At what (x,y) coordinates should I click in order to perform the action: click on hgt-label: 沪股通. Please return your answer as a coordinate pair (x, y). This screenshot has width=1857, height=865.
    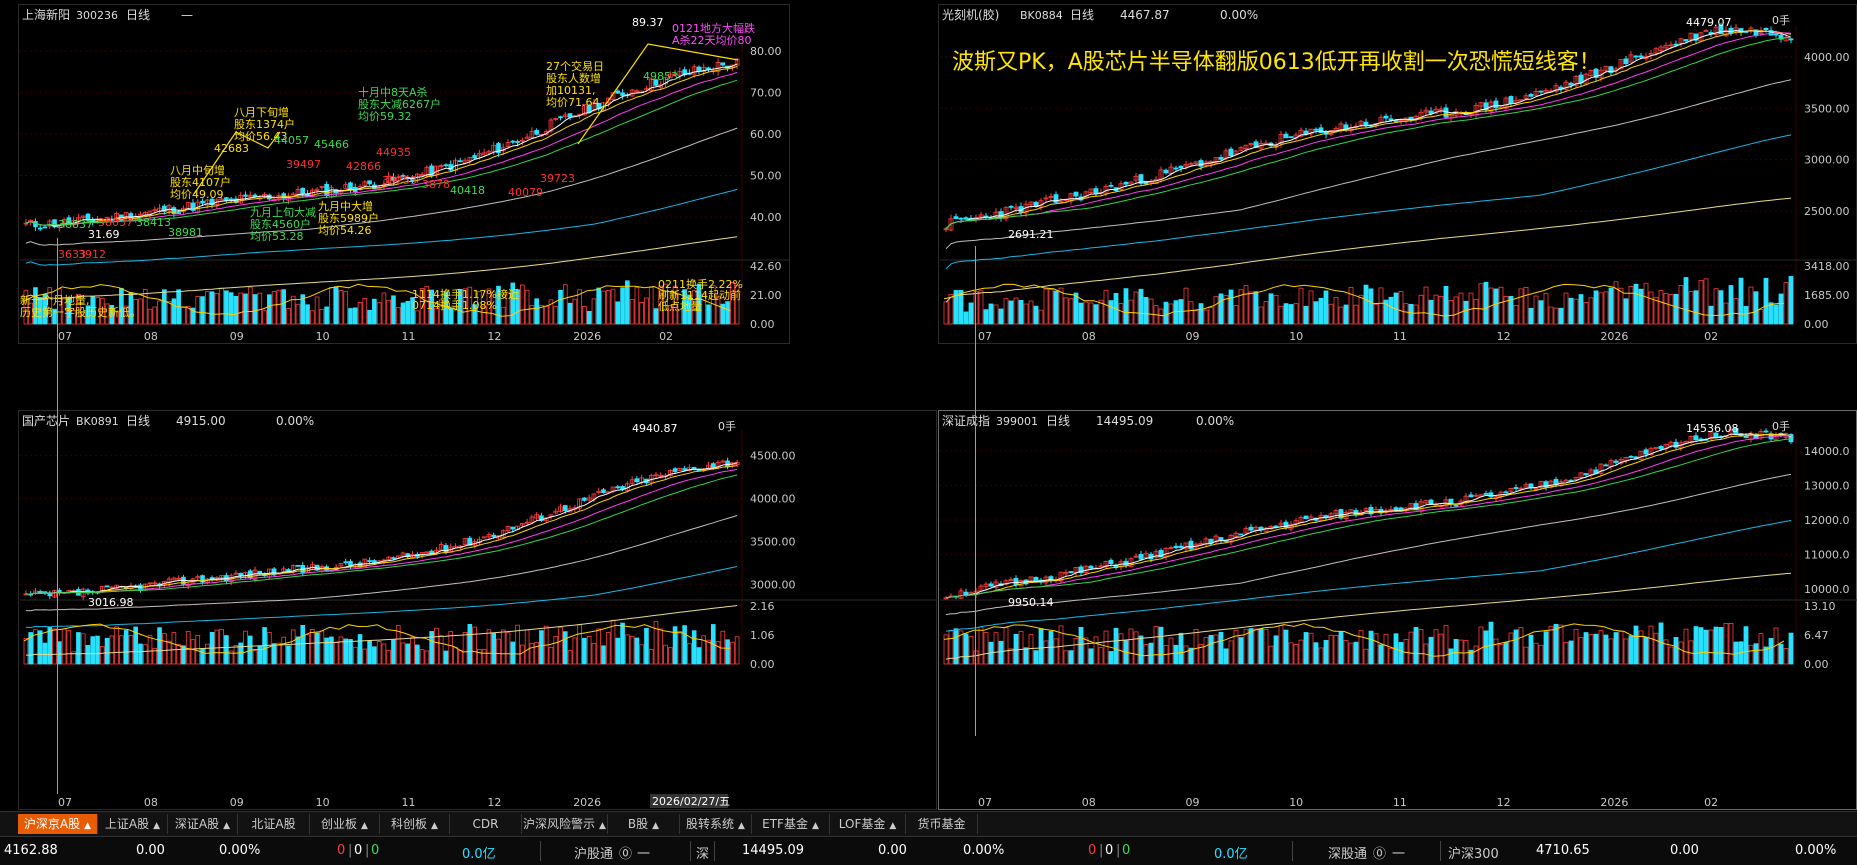
    Looking at the image, I should click on (594, 854).